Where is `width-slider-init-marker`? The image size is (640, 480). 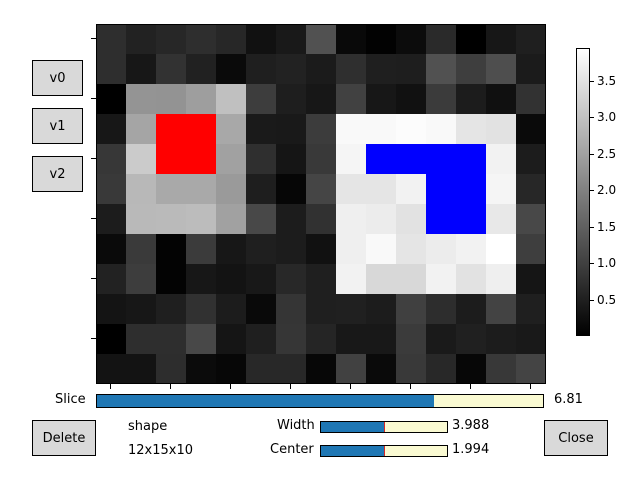 width-slider-init-marker is located at coordinates (384, 427).